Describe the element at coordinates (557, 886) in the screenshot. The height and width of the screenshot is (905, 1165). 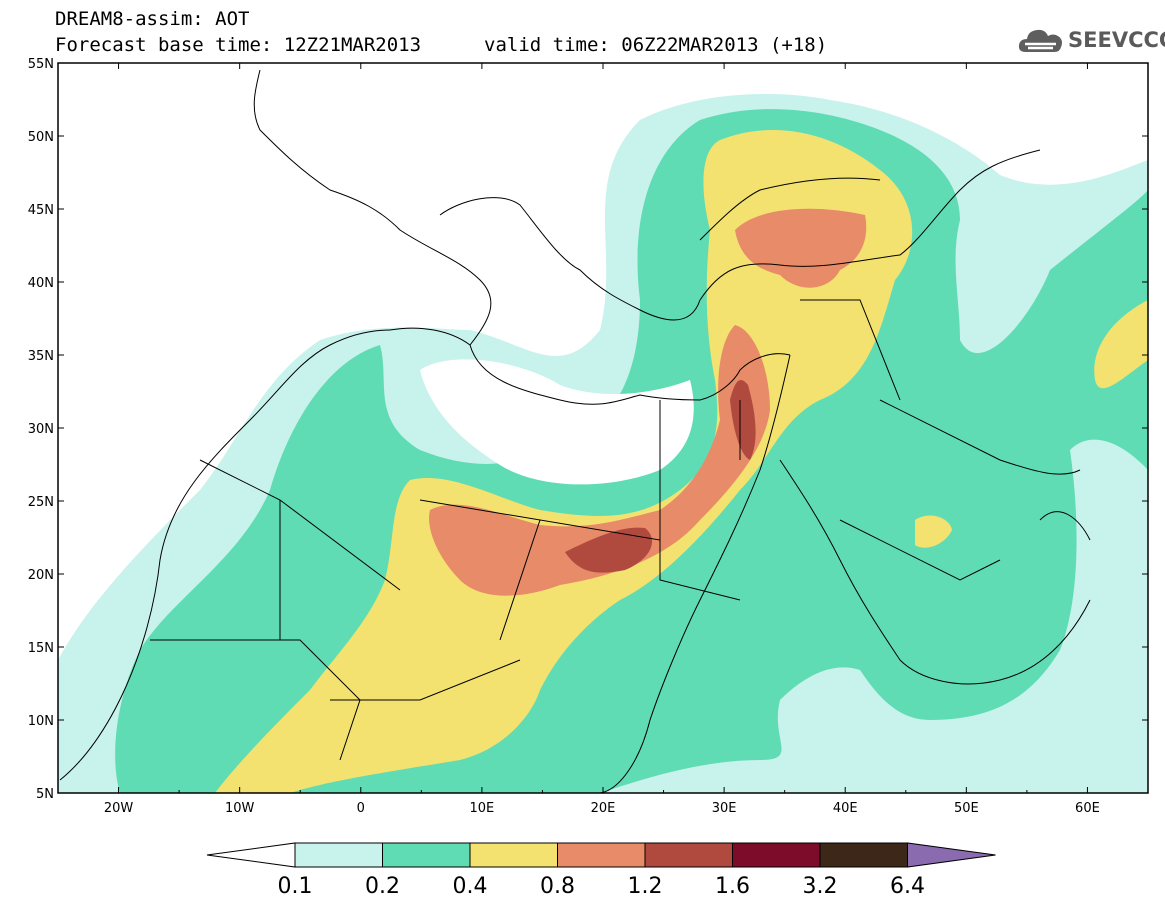
I see `colorbar-label: 0.8` at that location.